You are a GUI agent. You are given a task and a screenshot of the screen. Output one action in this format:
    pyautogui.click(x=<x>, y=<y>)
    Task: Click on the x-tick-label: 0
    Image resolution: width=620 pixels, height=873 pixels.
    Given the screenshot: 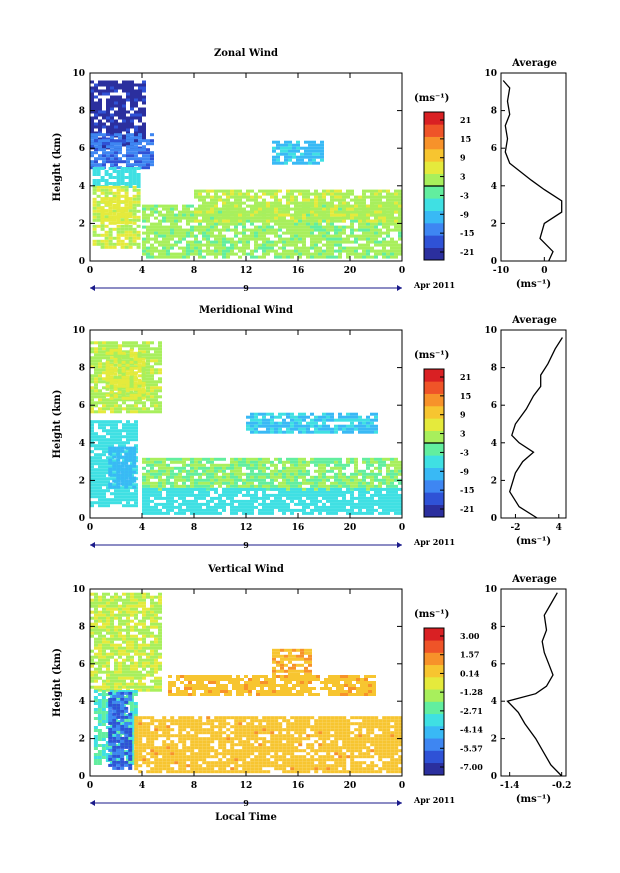 What is the action you would take?
    pyautogui.click(x=90, y=271)
    